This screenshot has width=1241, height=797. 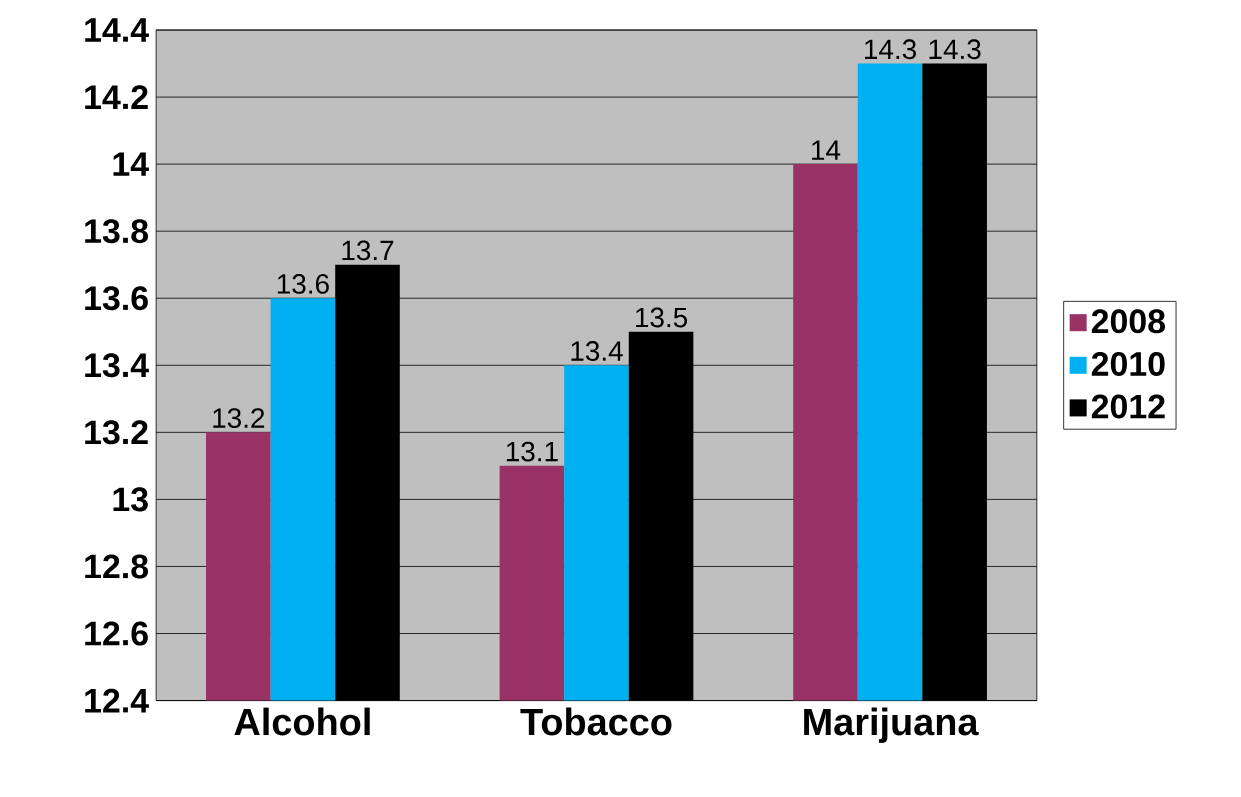 What do you see at coordinates (826, 150) in the screenshot?
I see `data-label: 14` at bounding box center [826, 150].